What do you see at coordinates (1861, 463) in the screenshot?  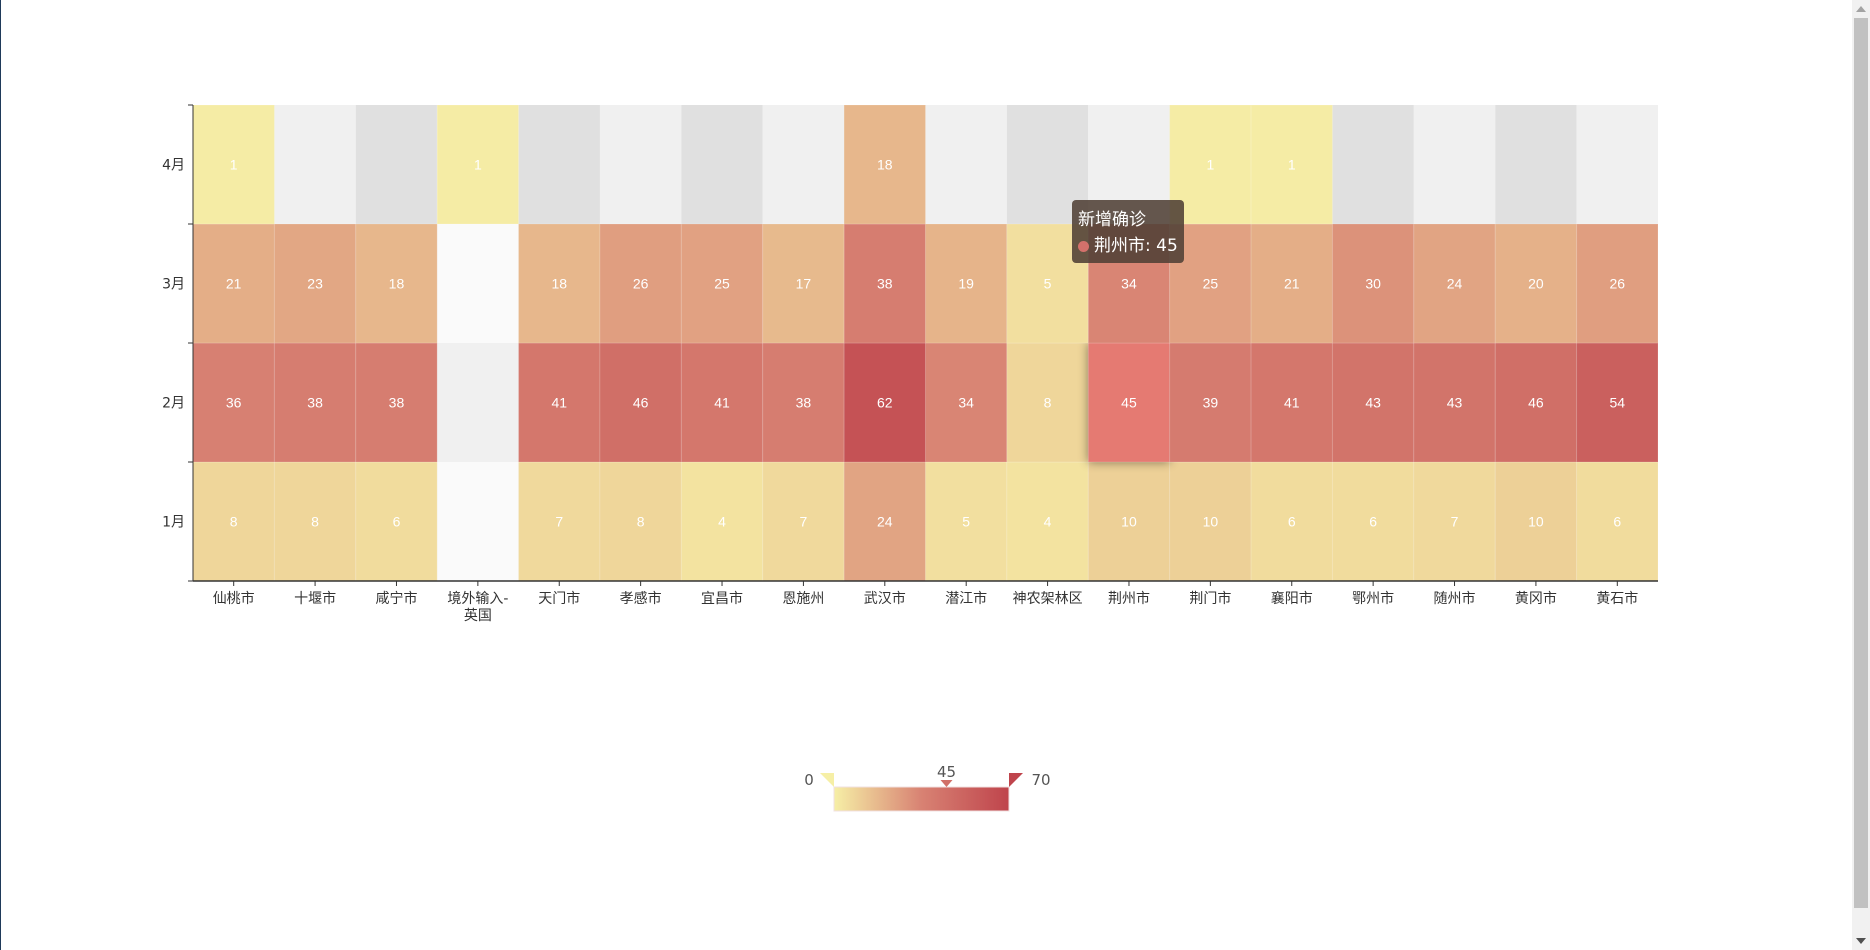 I see `scrollbar-thumb` at bounding box center [1861, 463].